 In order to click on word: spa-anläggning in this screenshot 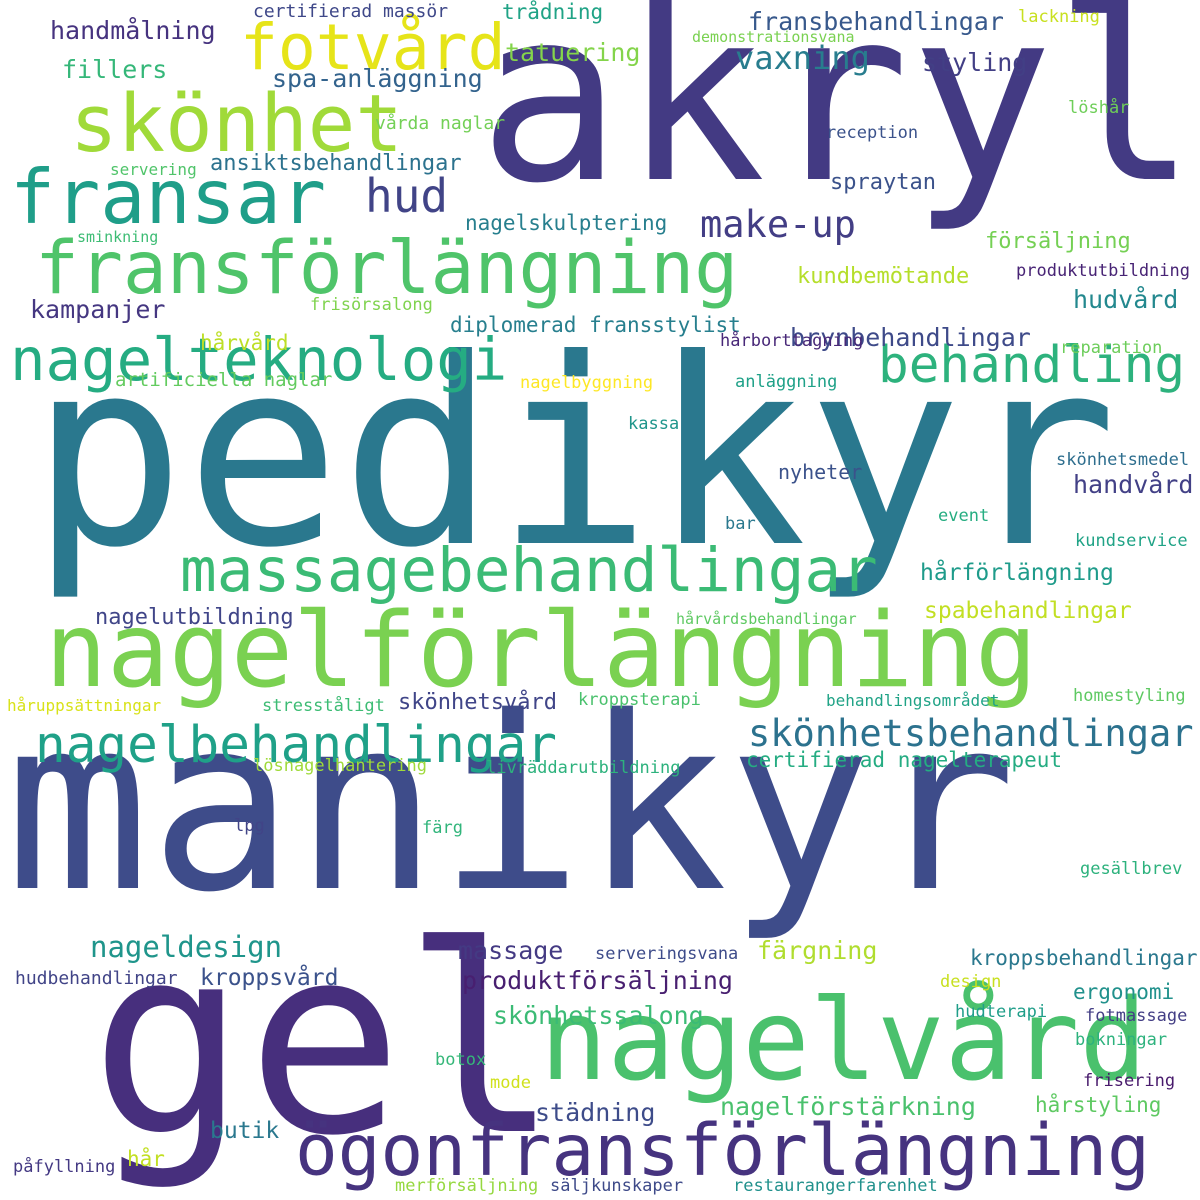, I will do `click(377, 78)`.